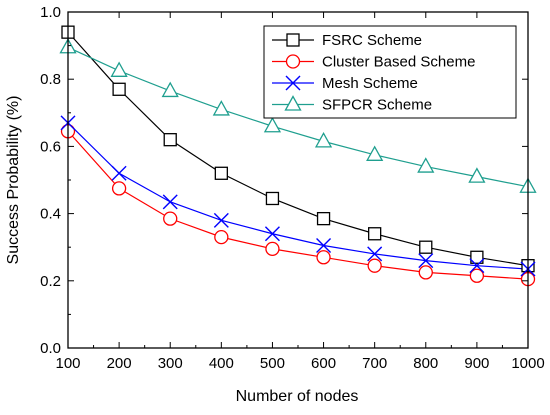  What do you see at coordinates (272, 363) in the screenshot?
I see `x-tick-label: 500` at bounding box center [272, 363].